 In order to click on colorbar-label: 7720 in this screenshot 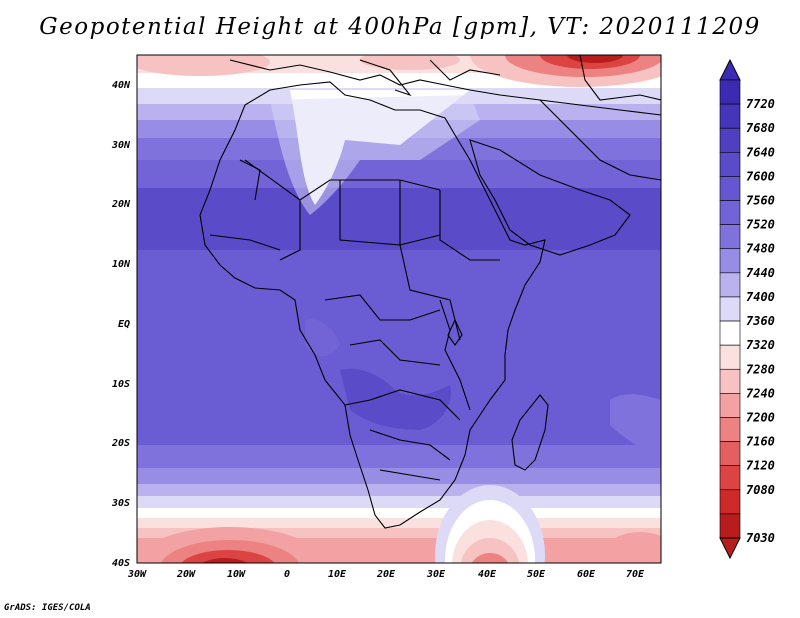, I will do `click(760, 104)`.